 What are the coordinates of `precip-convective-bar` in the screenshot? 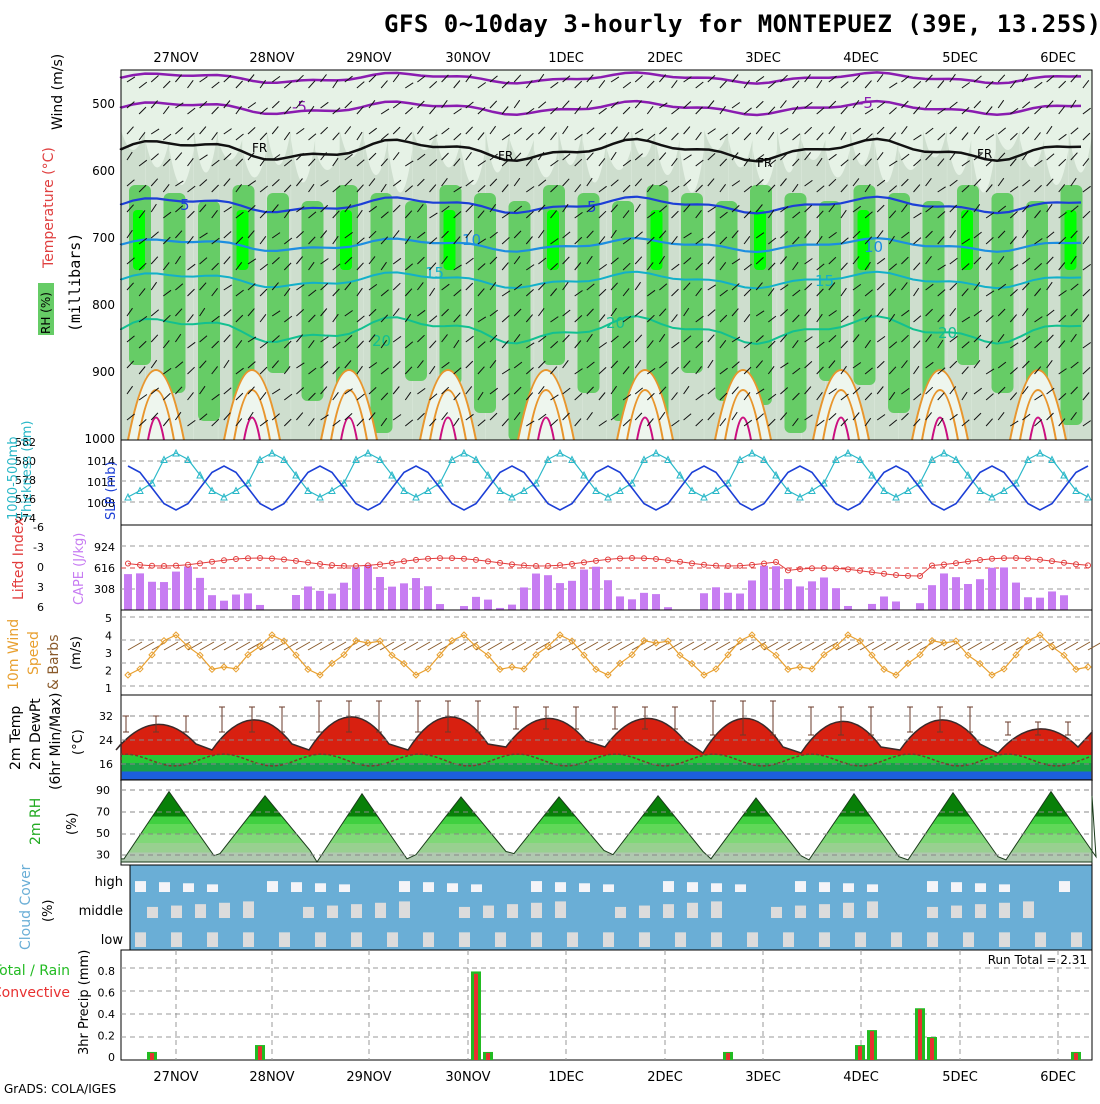 It's located at (860, 1053).